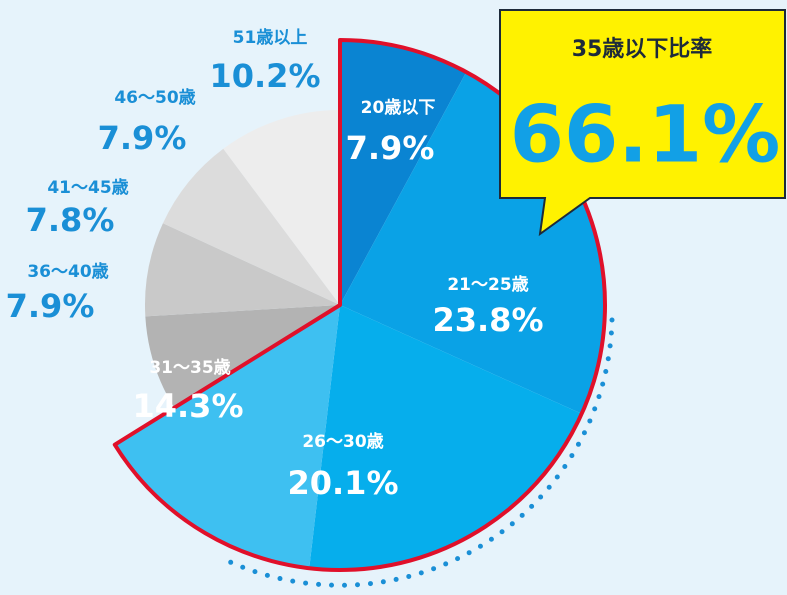  I want to click on callout: 35歳以下比率 66.1%, so click(642, 123).